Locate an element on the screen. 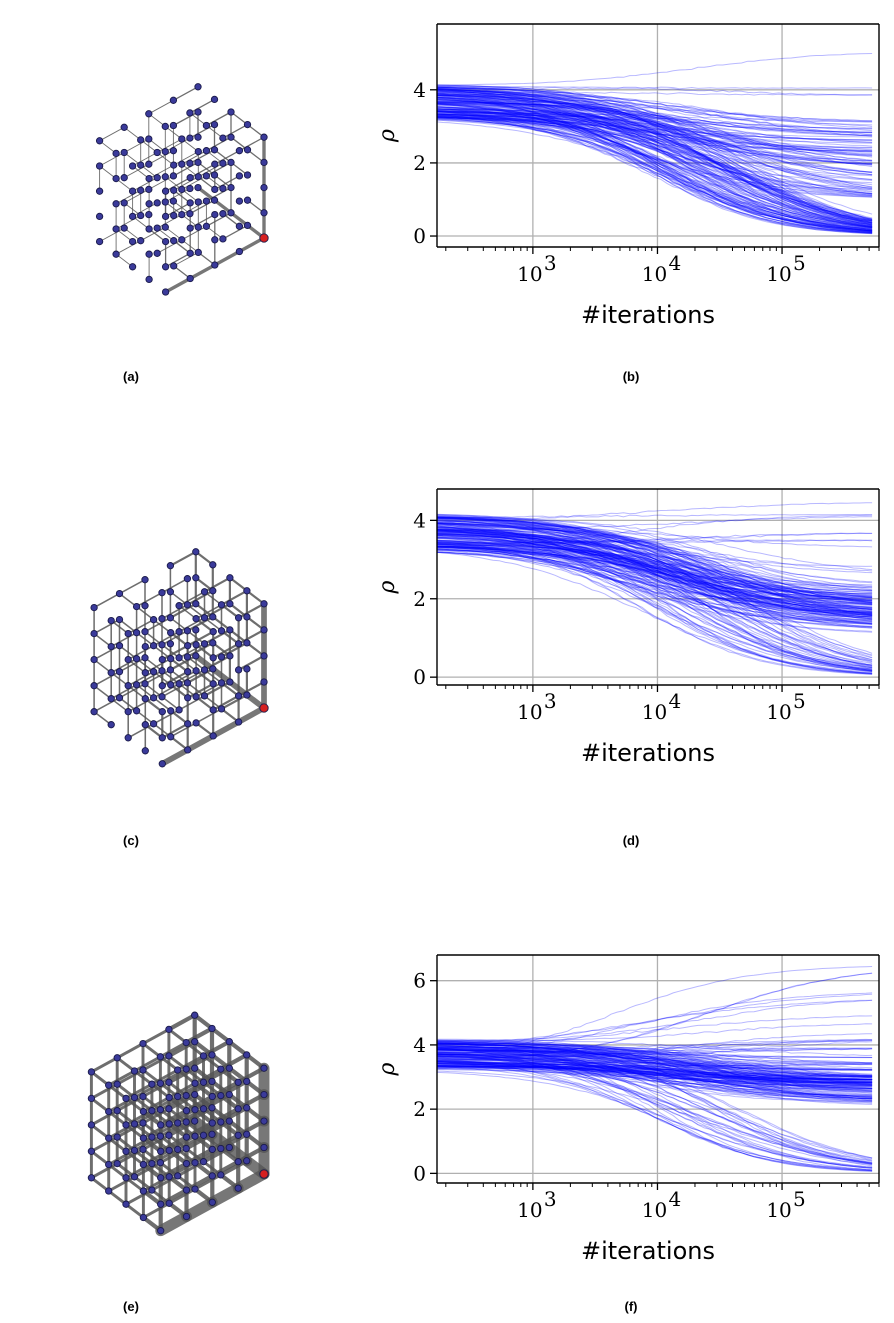  y-tick-label-0: 0 is located at coordinates (419, 677).